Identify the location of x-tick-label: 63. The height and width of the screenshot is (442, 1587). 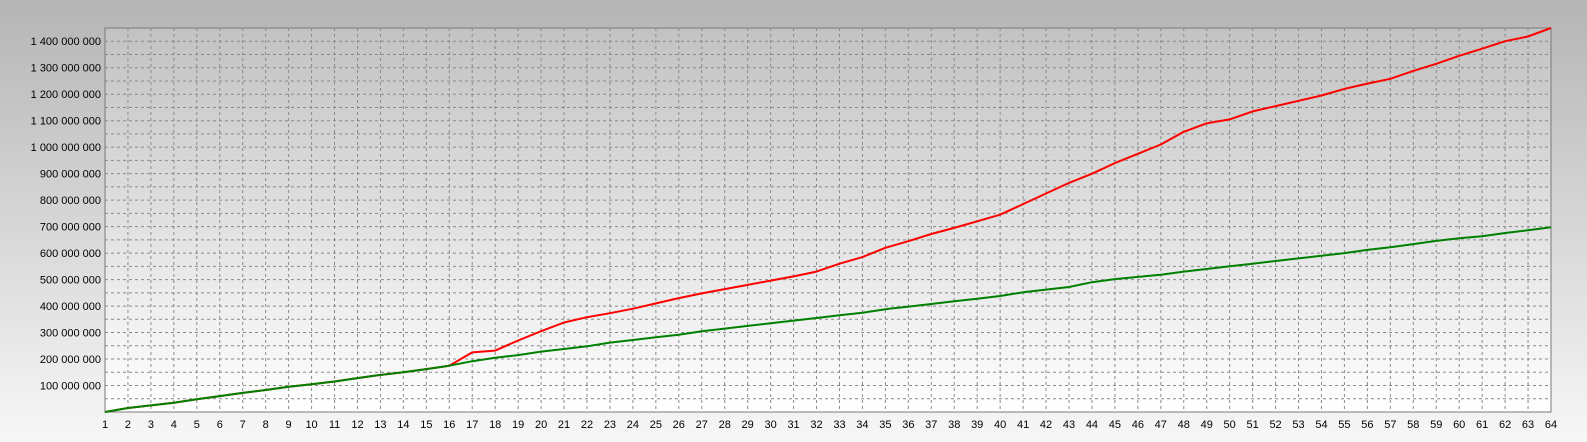
(1528, 425).